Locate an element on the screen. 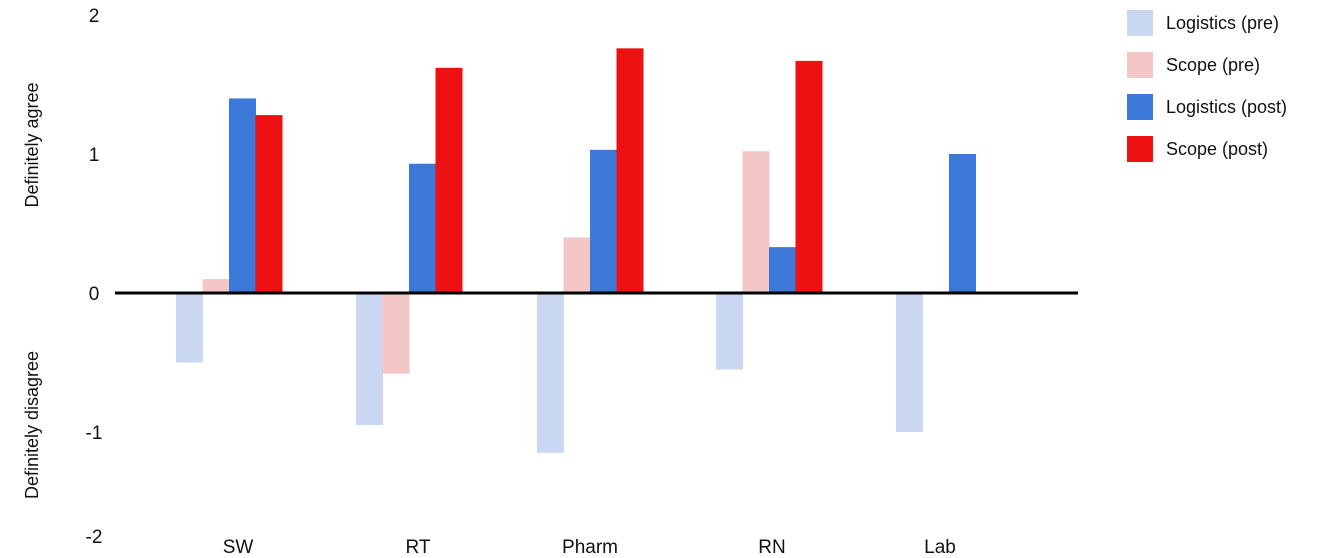 The width and height of the screenshot is (1336, 558). legend-item: Logistics (post) is located at coordinates (1207, 107).